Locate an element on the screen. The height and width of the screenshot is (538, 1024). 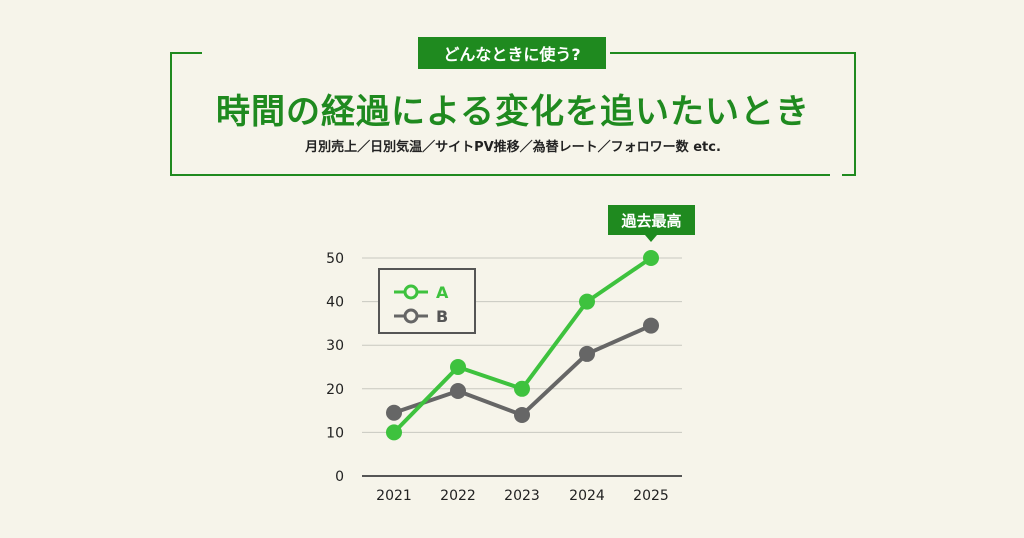
chart-legend: A B is located at coordinates (427, 301).